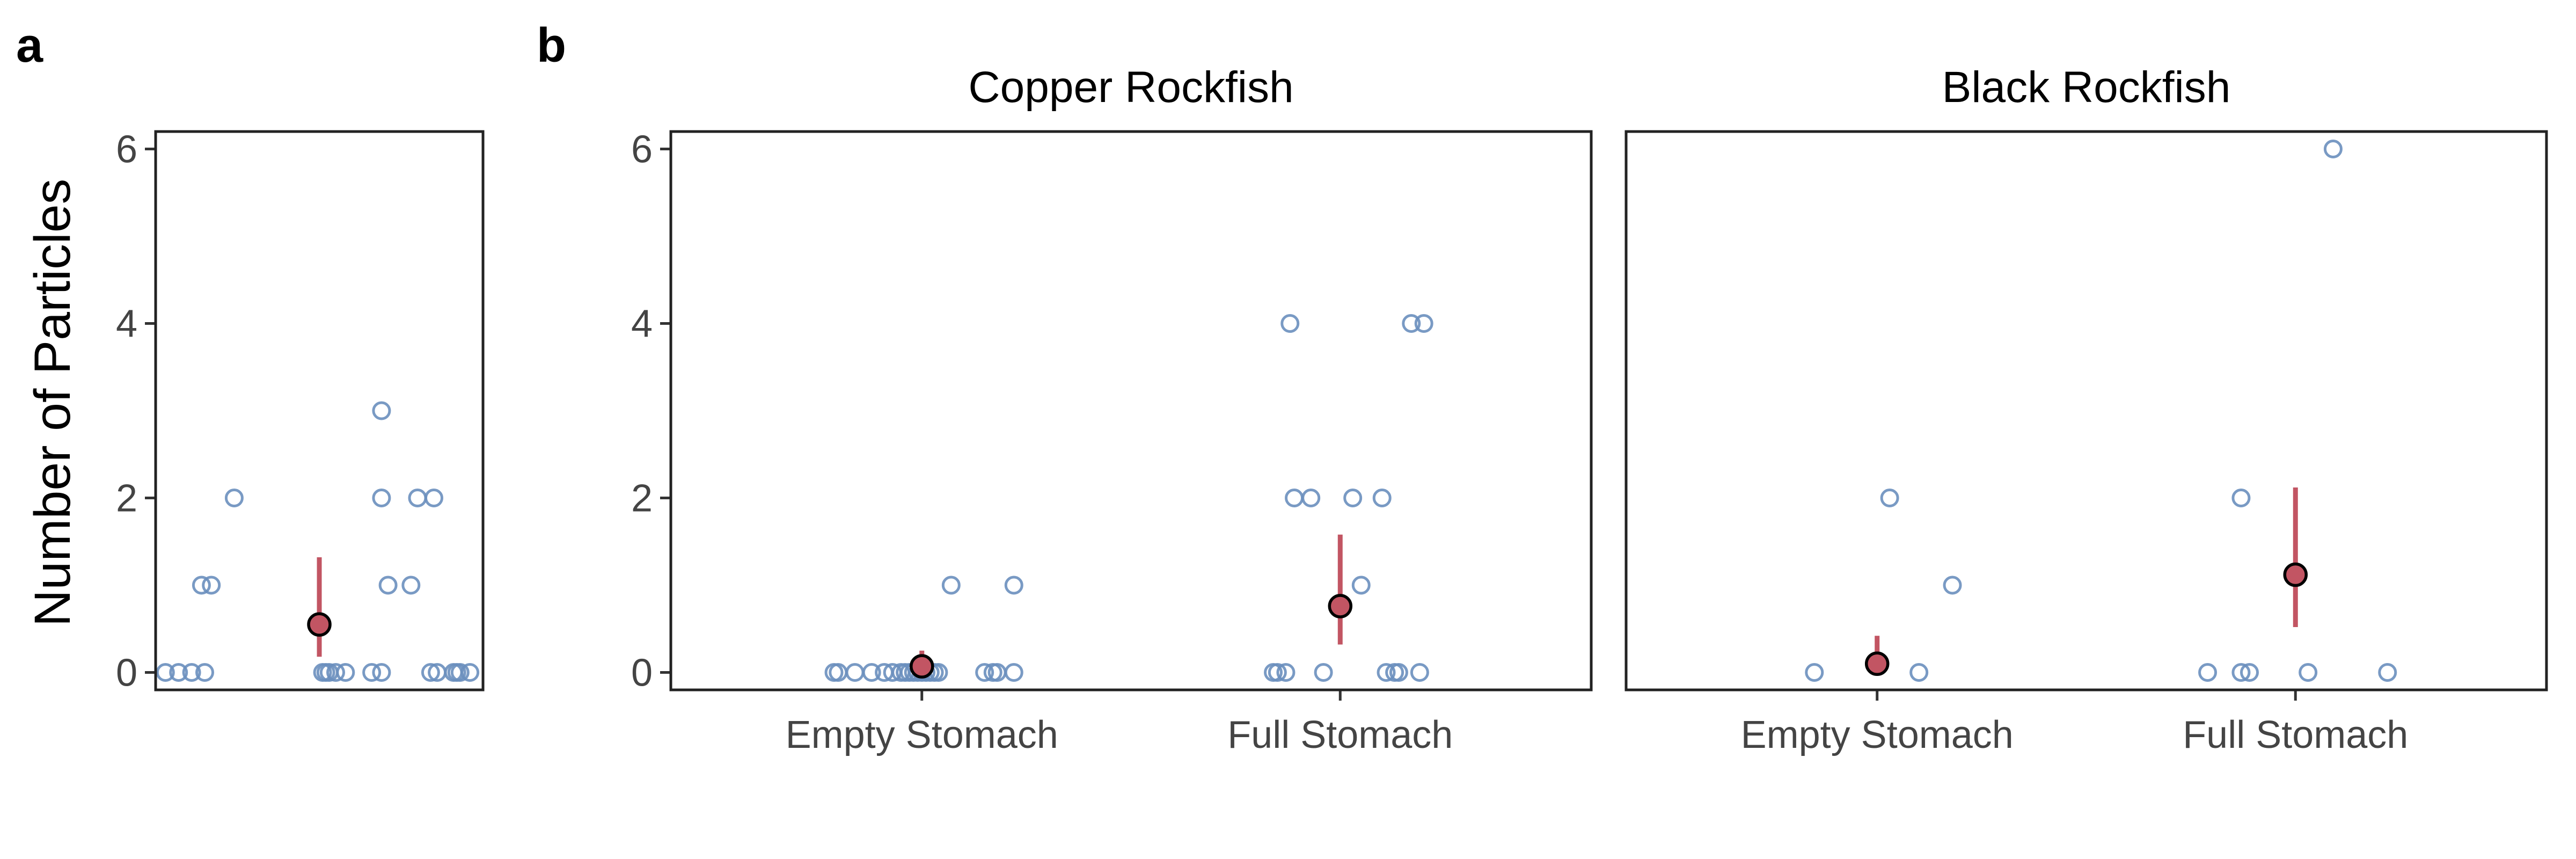  What do you see at coordinates (2086, 87) in the screenshot?
I see `facet-title: Black Rockfish` at bounding box center [2086, 87].